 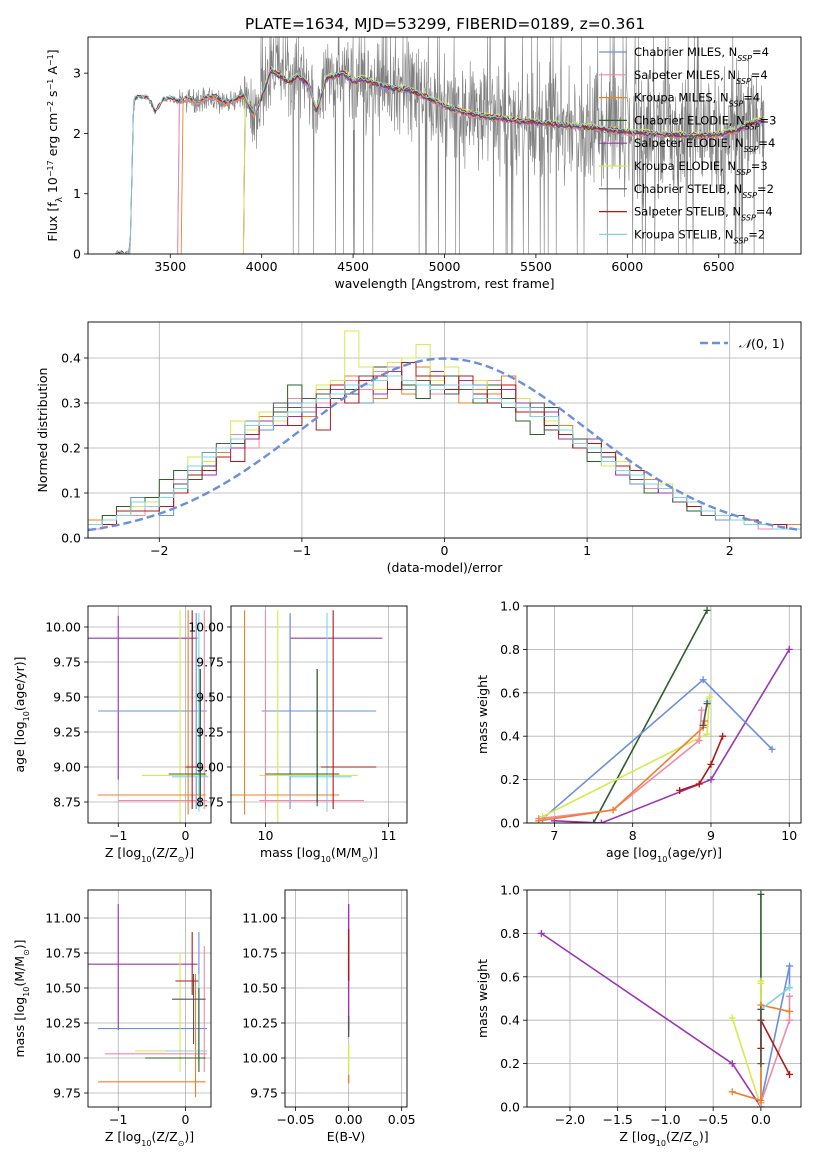 I want to click on model-line-chabrier_miles, so click(x=471, y=162).